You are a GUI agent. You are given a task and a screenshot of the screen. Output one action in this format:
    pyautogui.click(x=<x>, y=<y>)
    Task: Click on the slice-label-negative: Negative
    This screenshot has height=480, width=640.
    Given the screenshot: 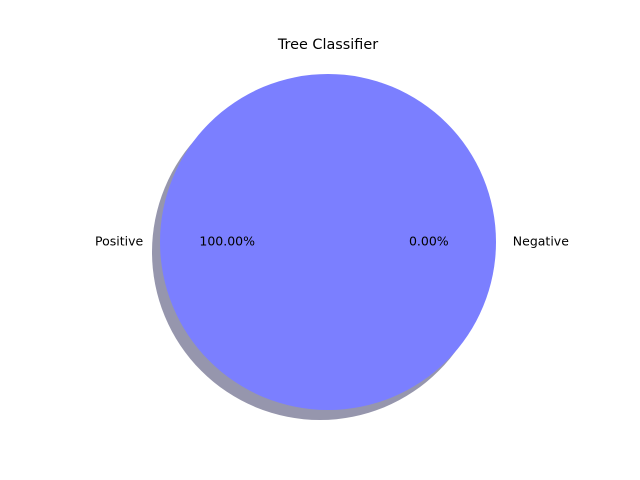 What is the action you would take?
    pyautogui.click(x=541, y=241)
    